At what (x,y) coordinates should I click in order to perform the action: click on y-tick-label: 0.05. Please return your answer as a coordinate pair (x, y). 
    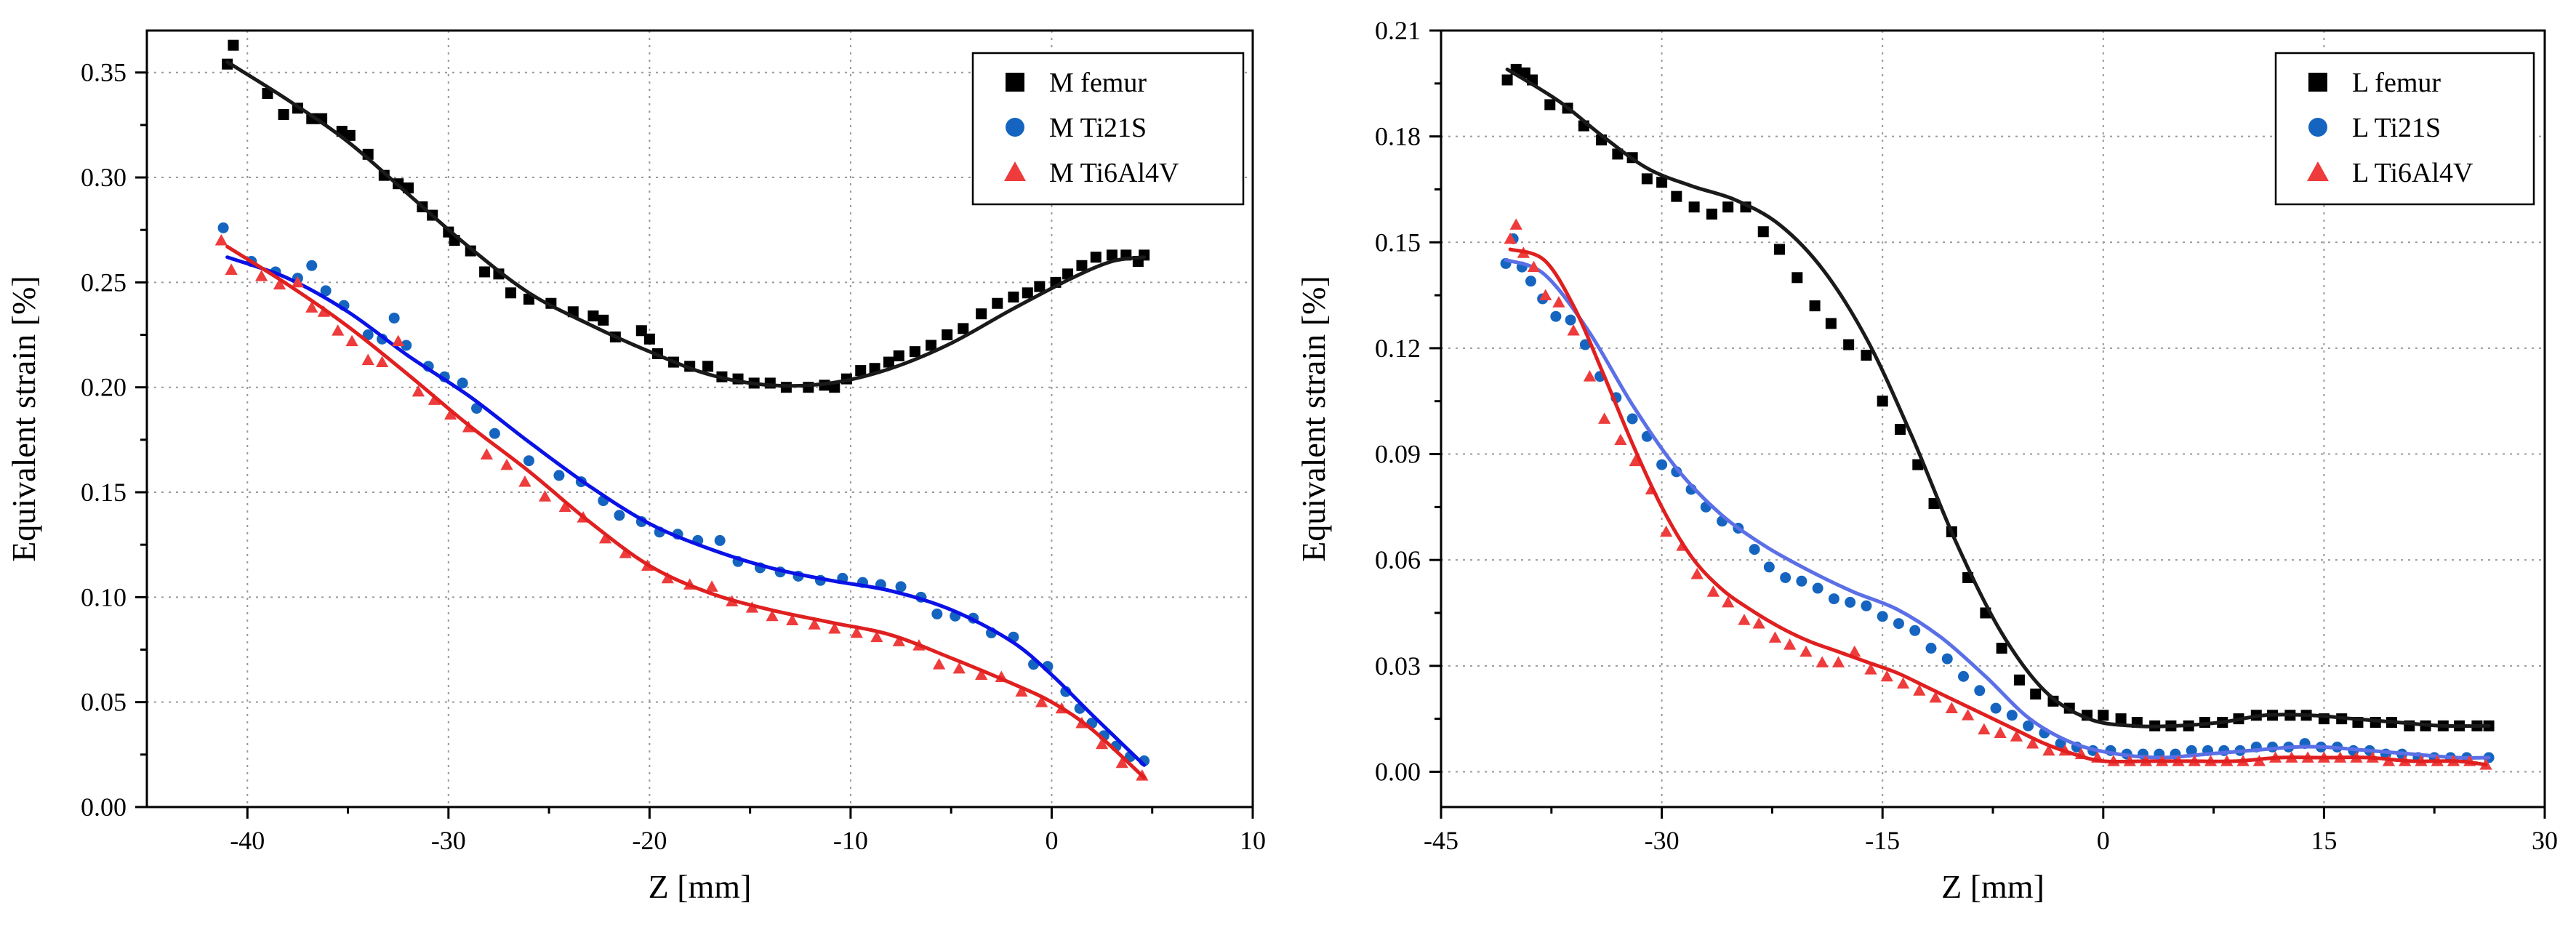
    Looking at the image, I should click on (104, 702).